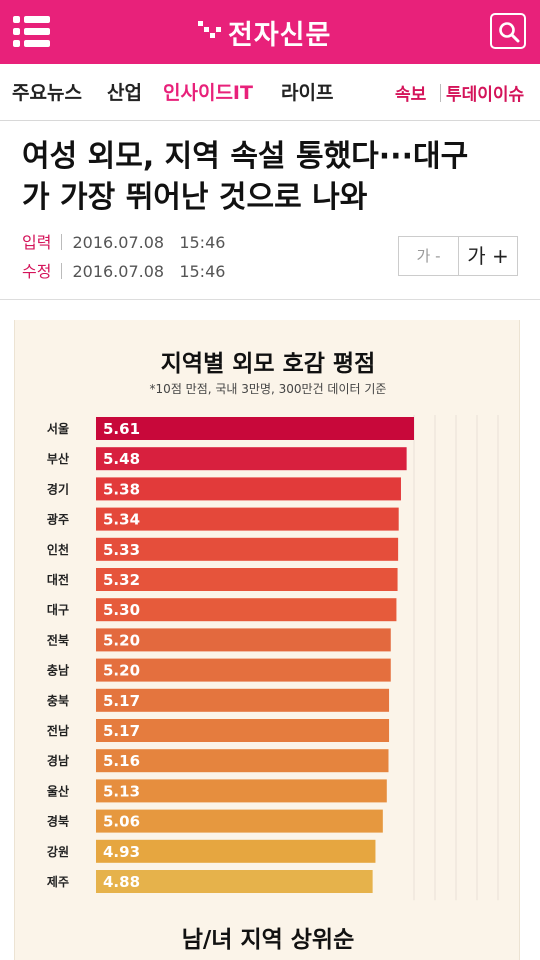 The image size is (540, 960). I want to click on data-label: 5.16, so click(121, 761).